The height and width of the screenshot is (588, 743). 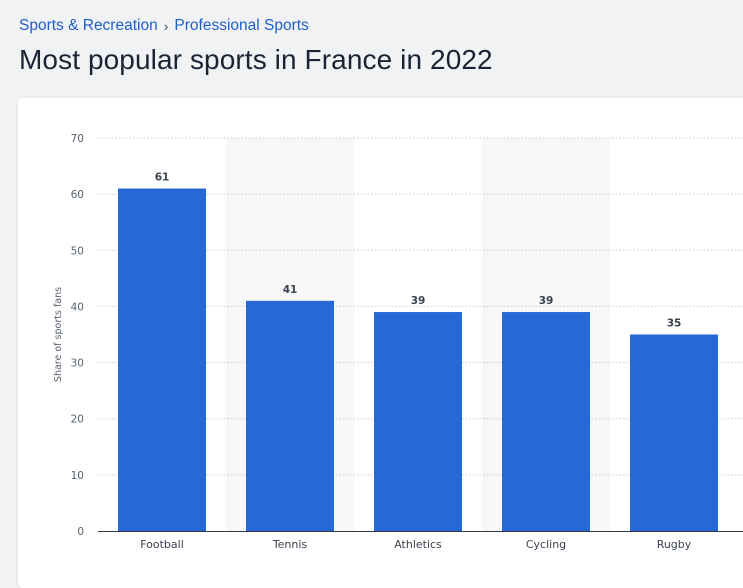 I want to click on y-axis-title: Share of sports fans, so click(x=58, y=334).